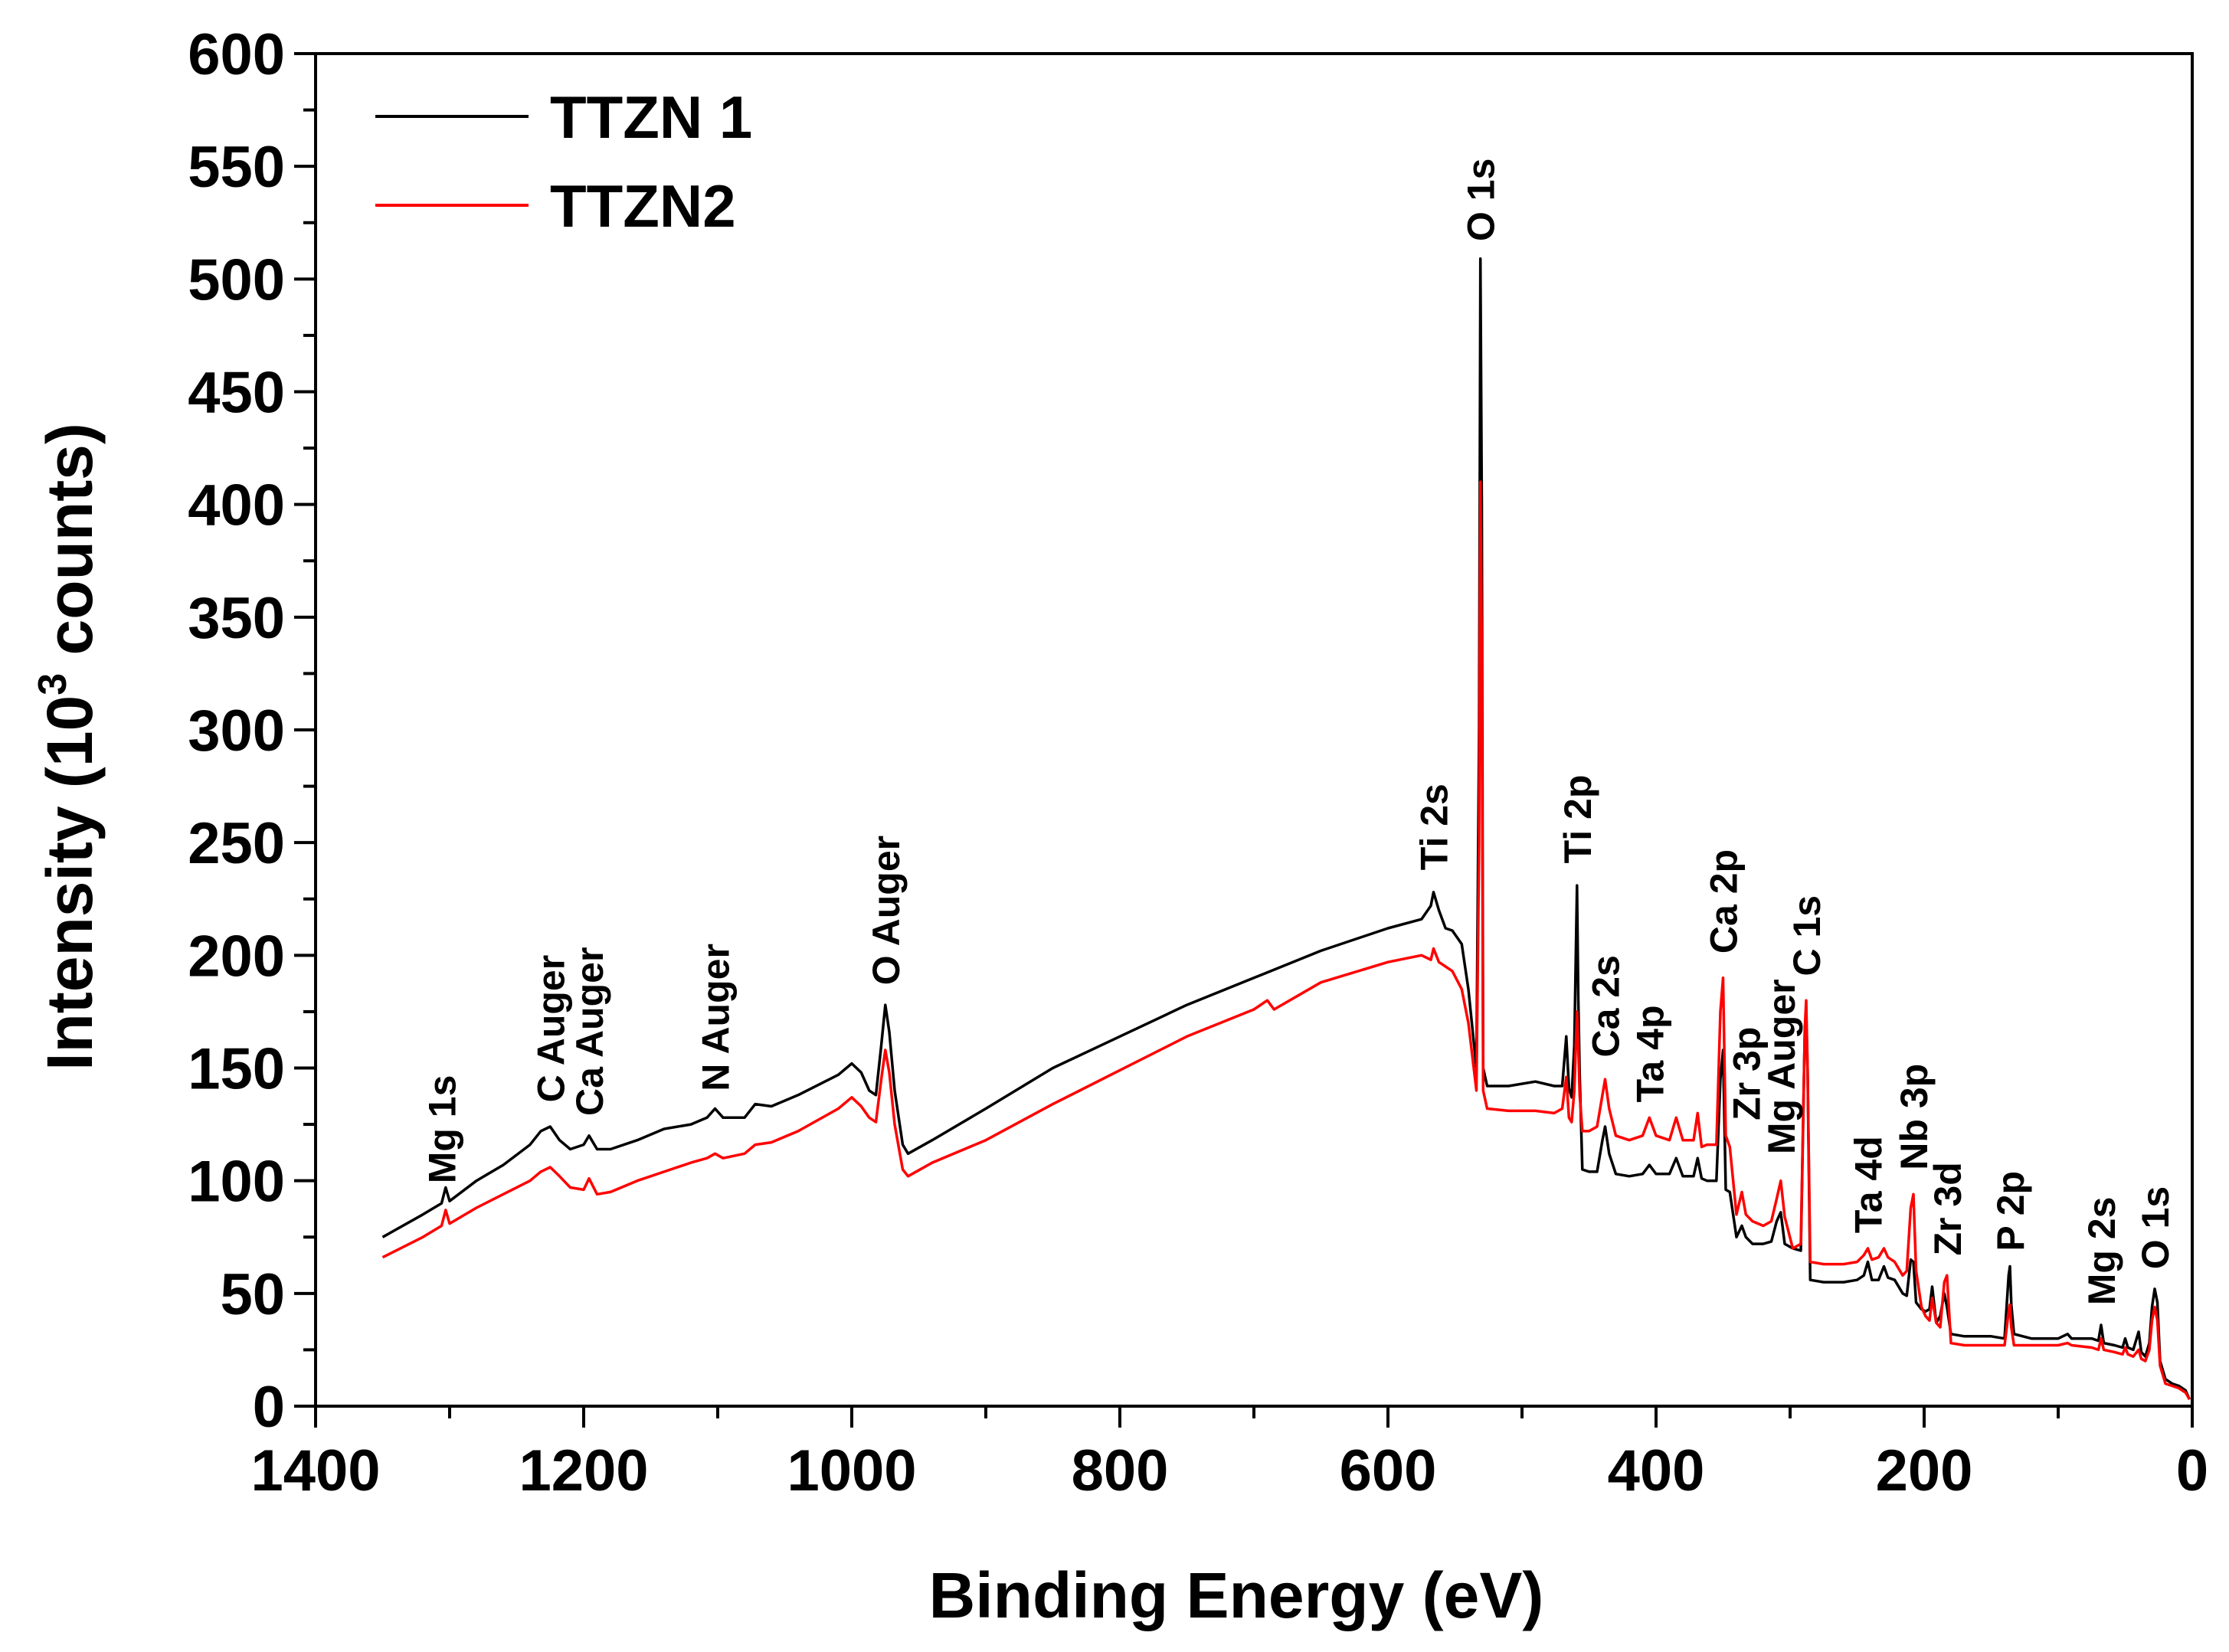  I want to click on peak-label: Mg Auger, so click(1781, 1066).